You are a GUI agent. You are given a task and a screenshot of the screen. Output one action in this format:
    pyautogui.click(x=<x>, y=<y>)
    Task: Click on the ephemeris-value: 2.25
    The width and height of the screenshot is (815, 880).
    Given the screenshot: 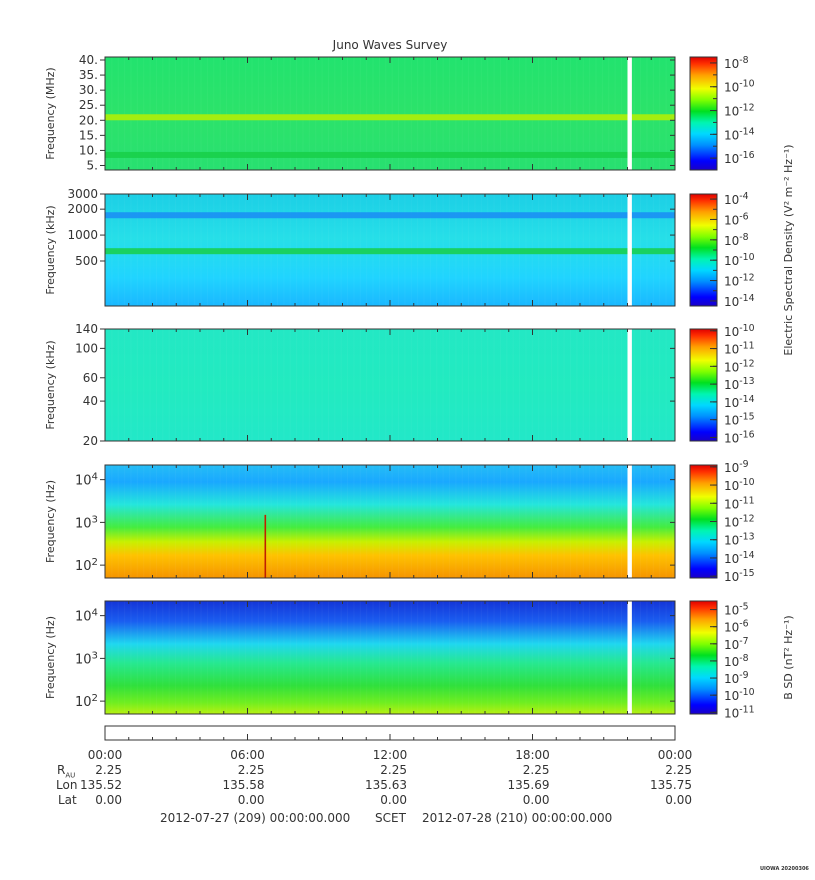 What is the action you would take?
    pyautogui.click(x=678, y=770)
    